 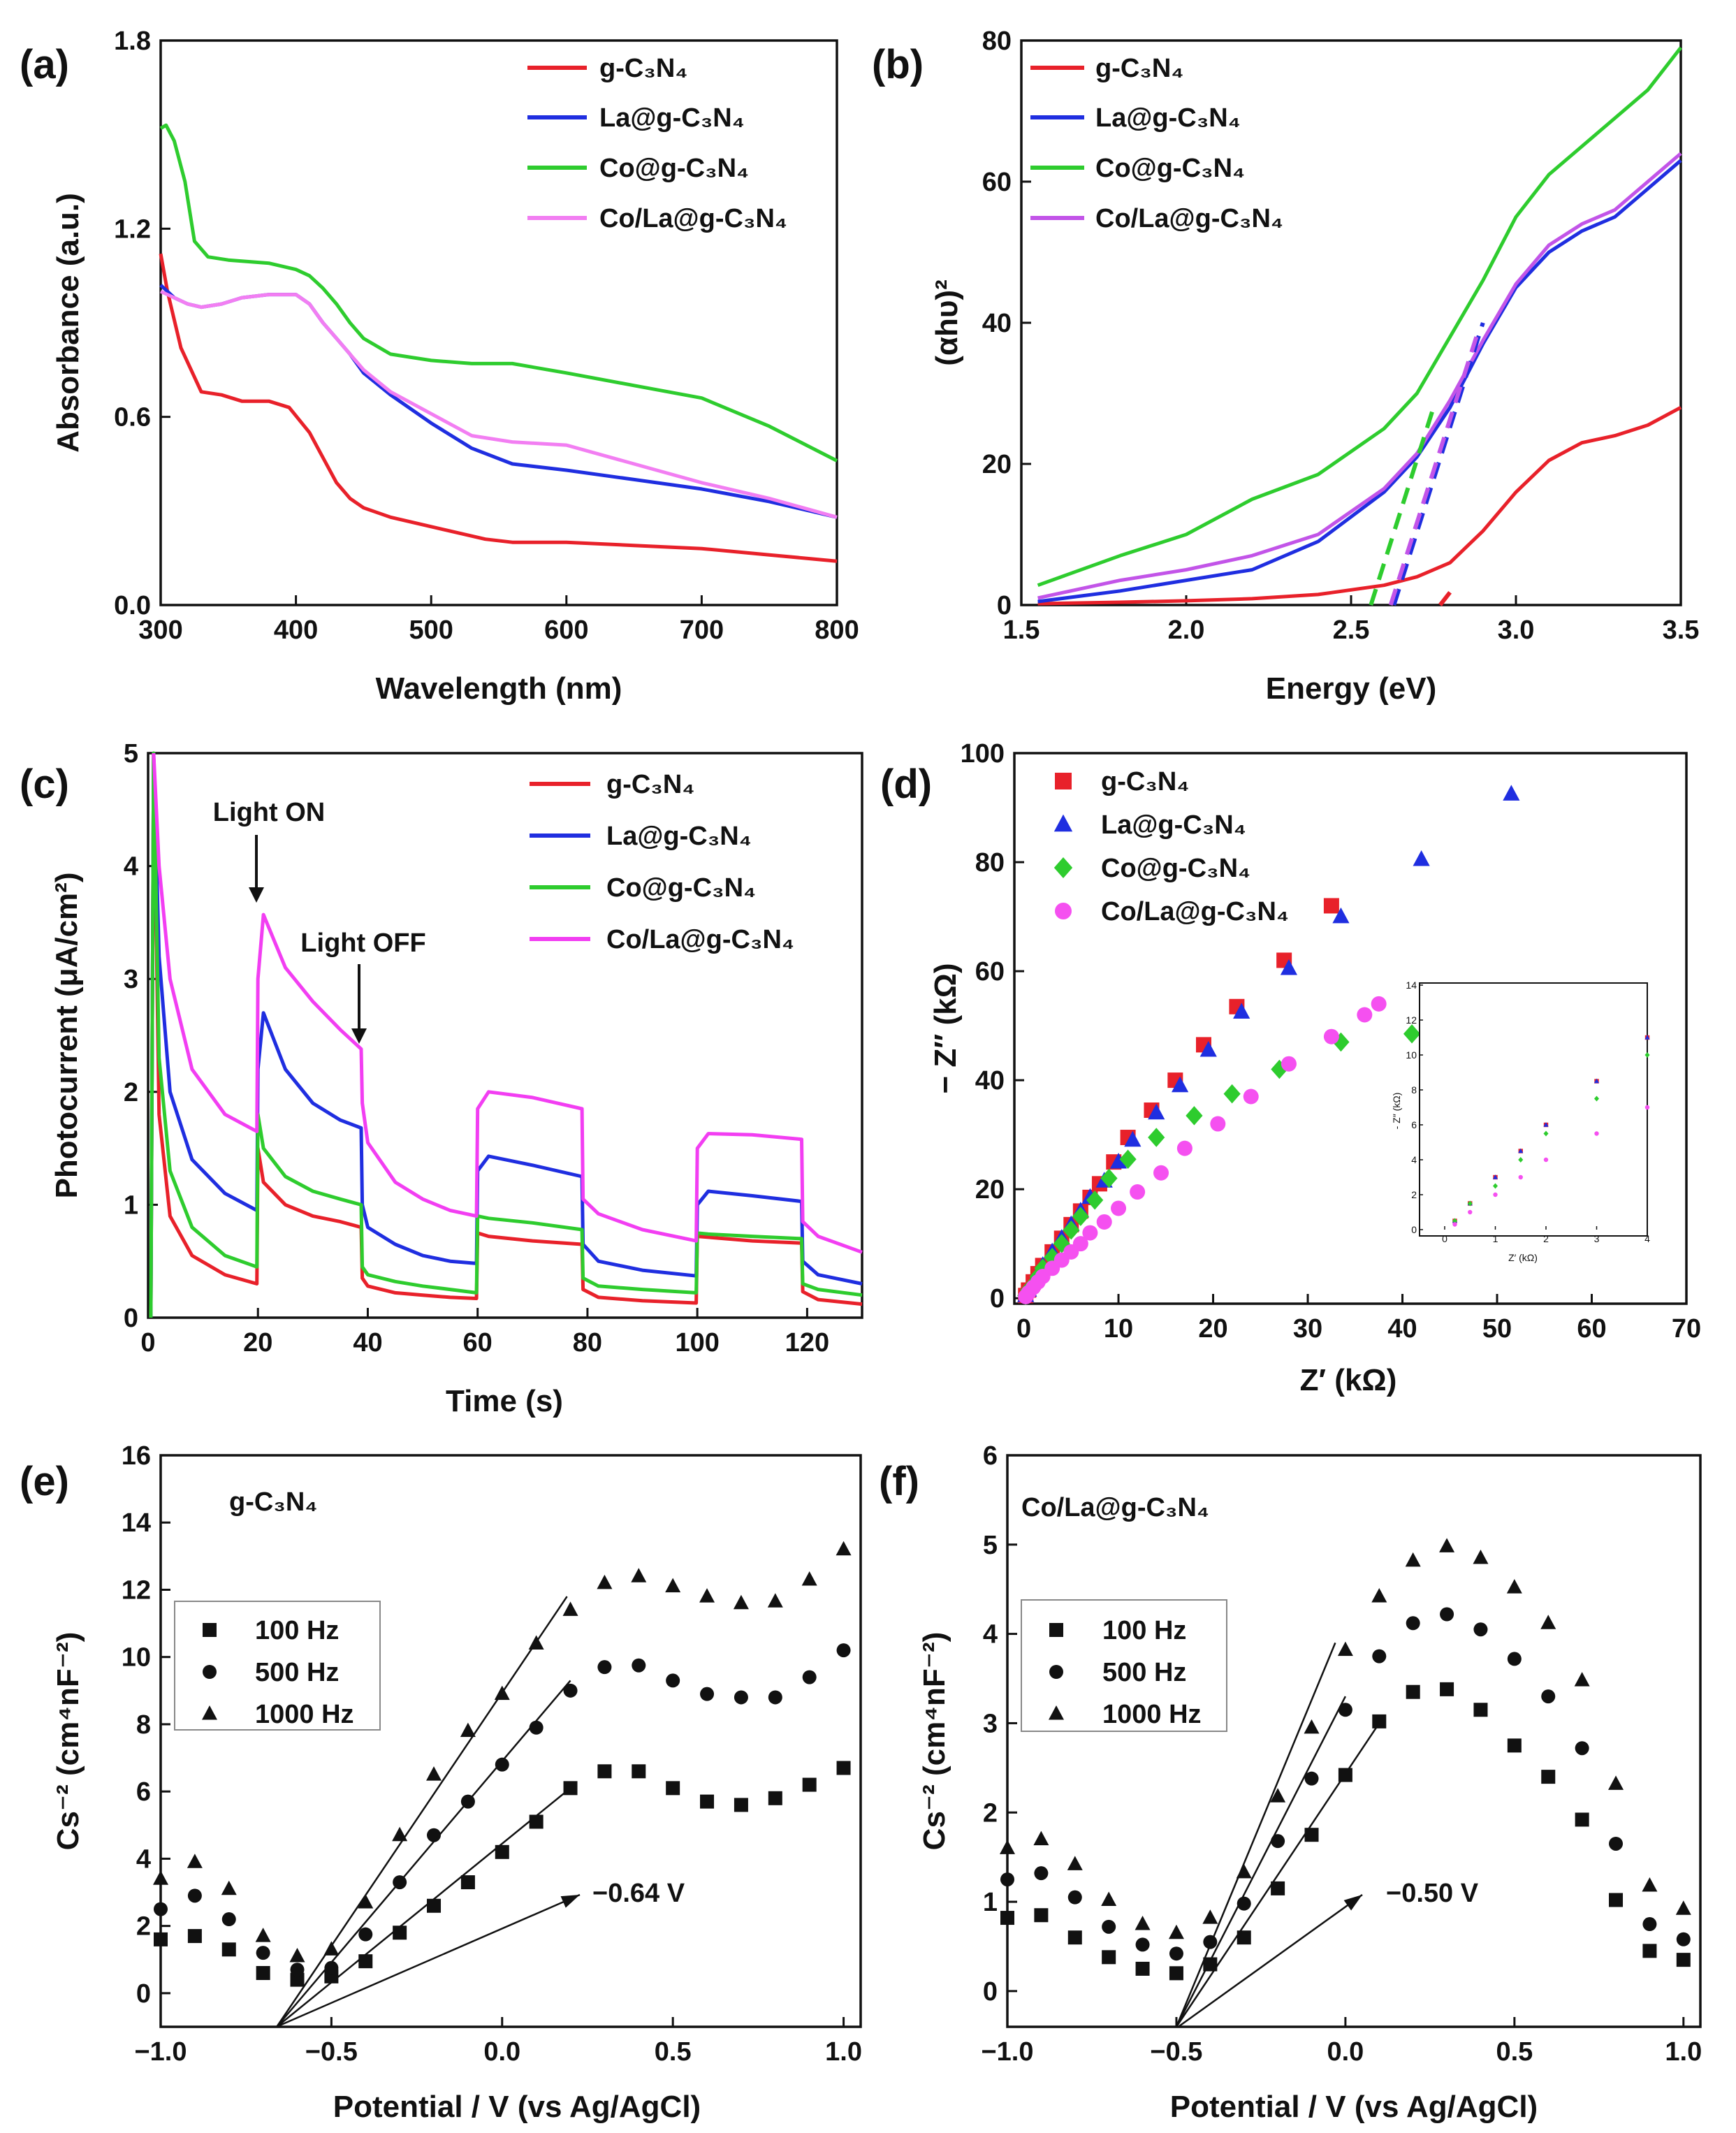 I want to click on x-tick-label: 40, so click(x=1402, y=1329).